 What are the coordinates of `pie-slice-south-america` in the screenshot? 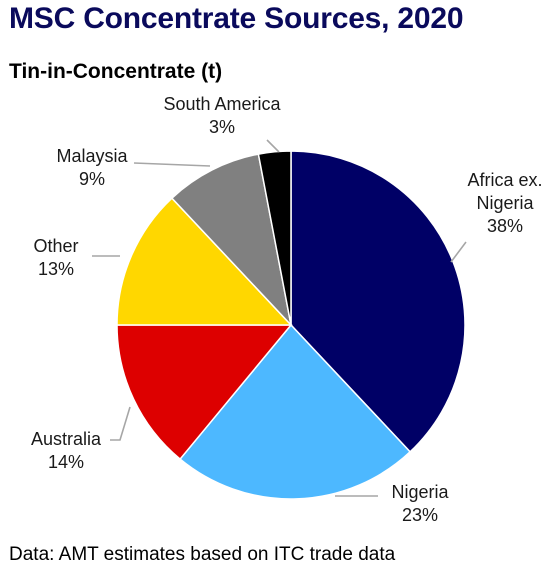 It's located at (274, 238).